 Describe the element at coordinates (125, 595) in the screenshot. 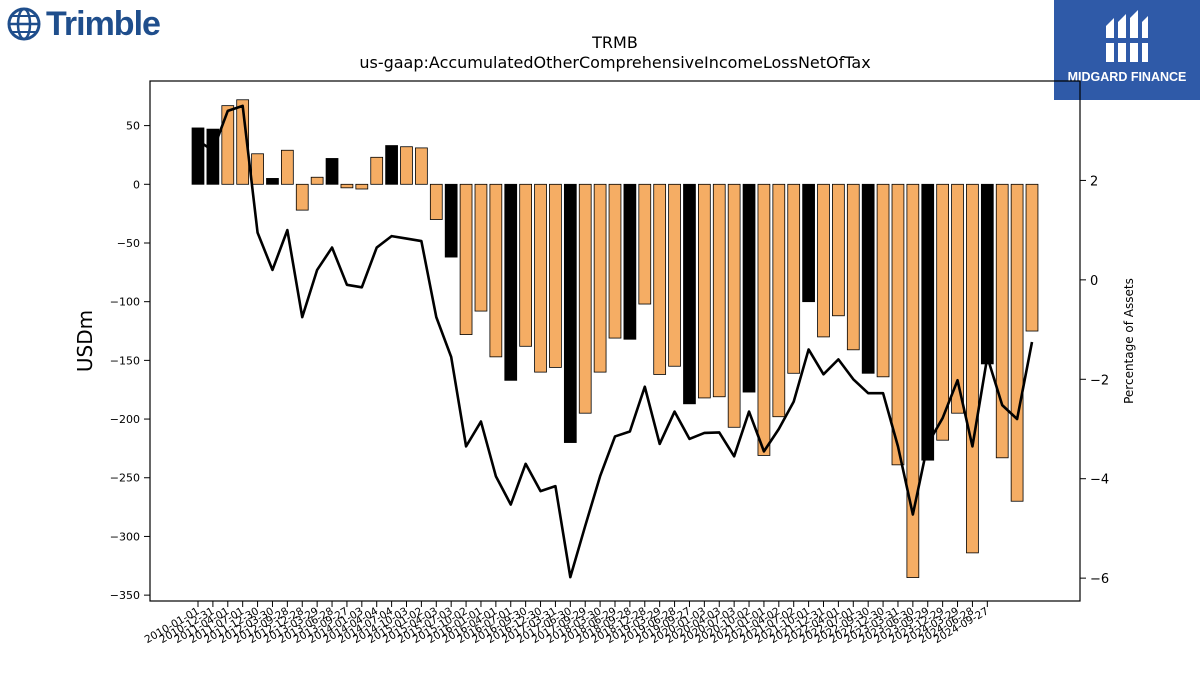

I see `y-tick-label: −350` at that location.